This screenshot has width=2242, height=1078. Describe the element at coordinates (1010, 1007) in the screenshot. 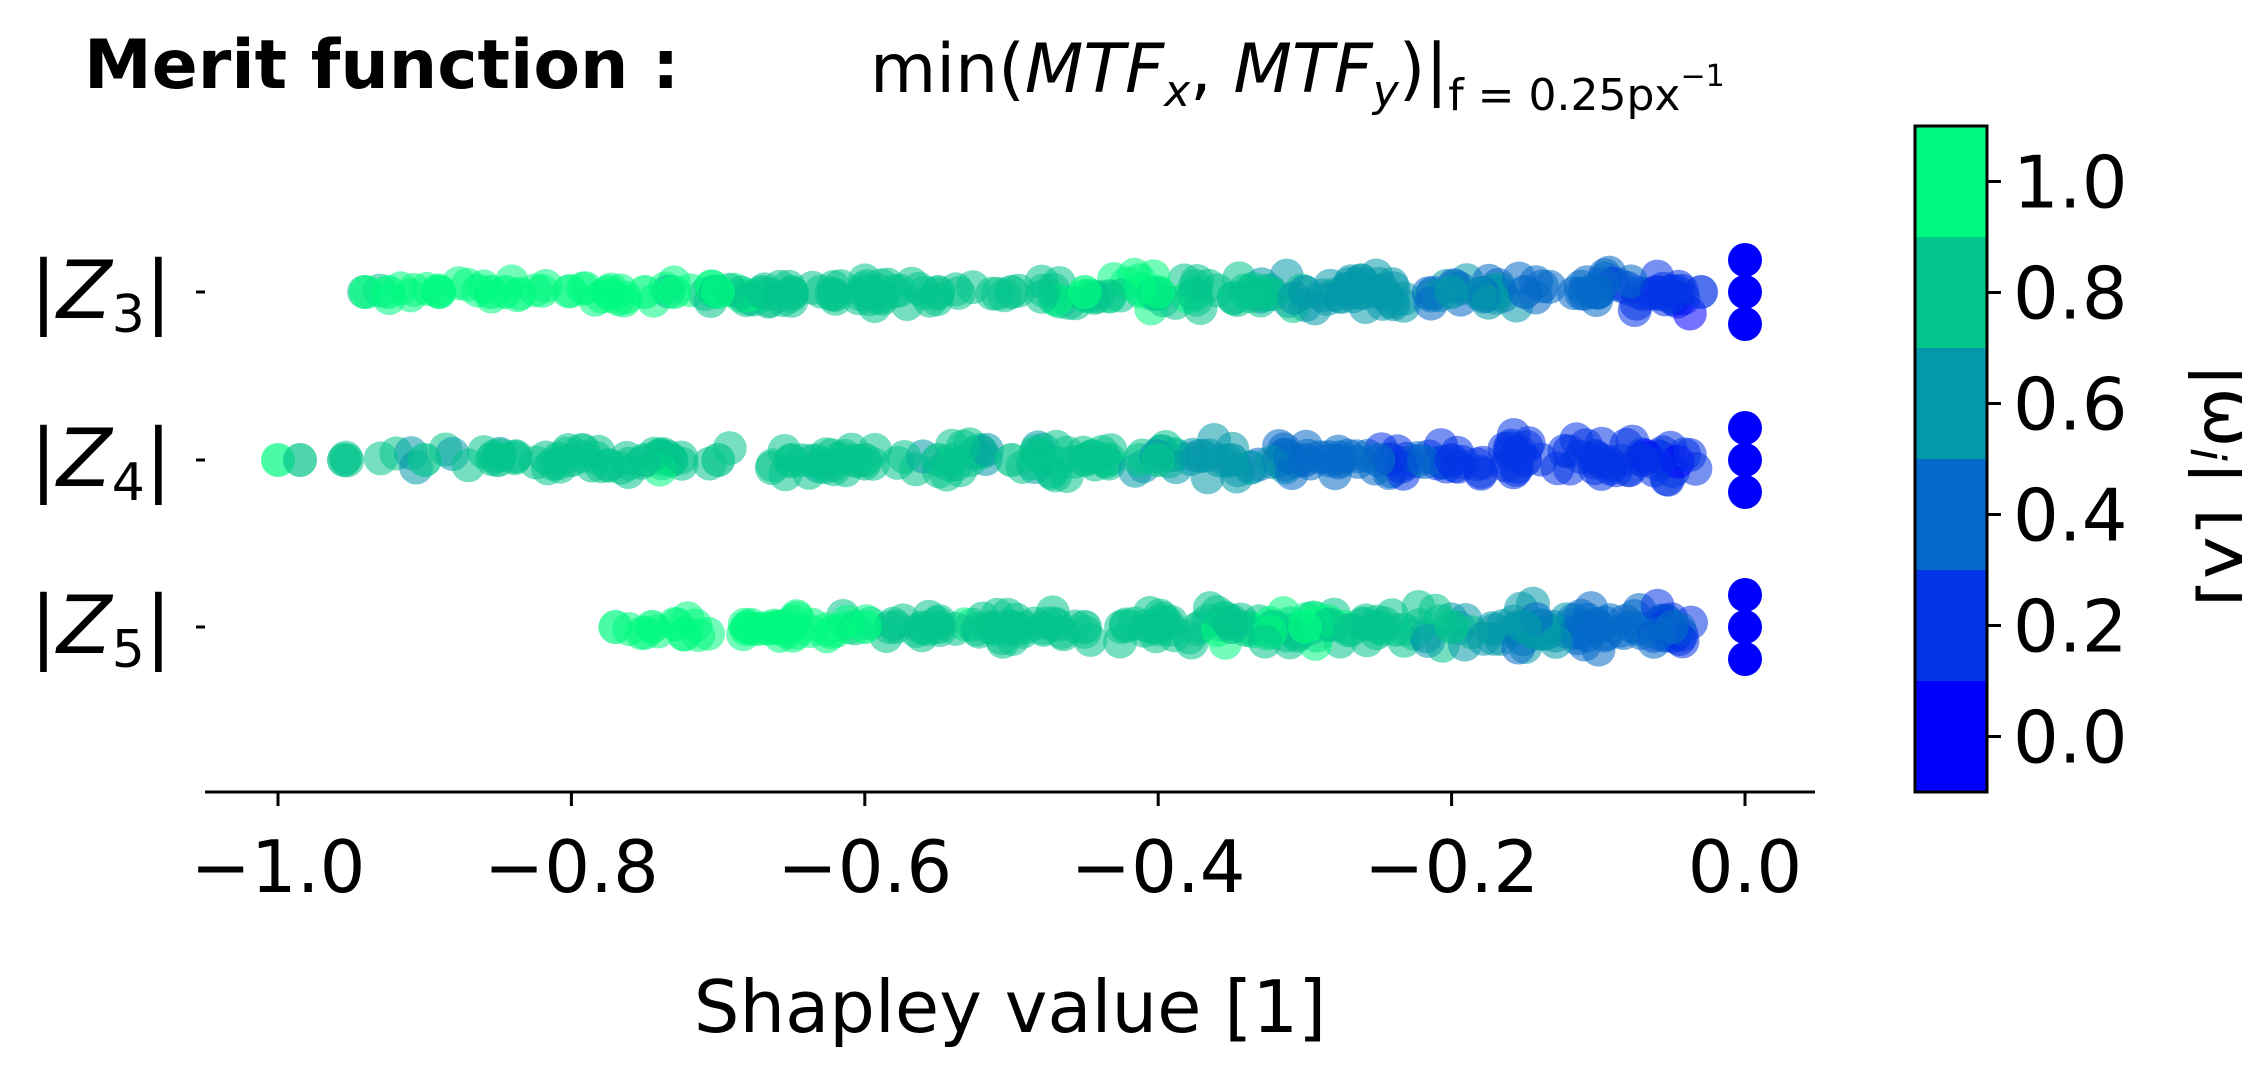

I see `x-axis-label: Shapley value [1]` at that location.